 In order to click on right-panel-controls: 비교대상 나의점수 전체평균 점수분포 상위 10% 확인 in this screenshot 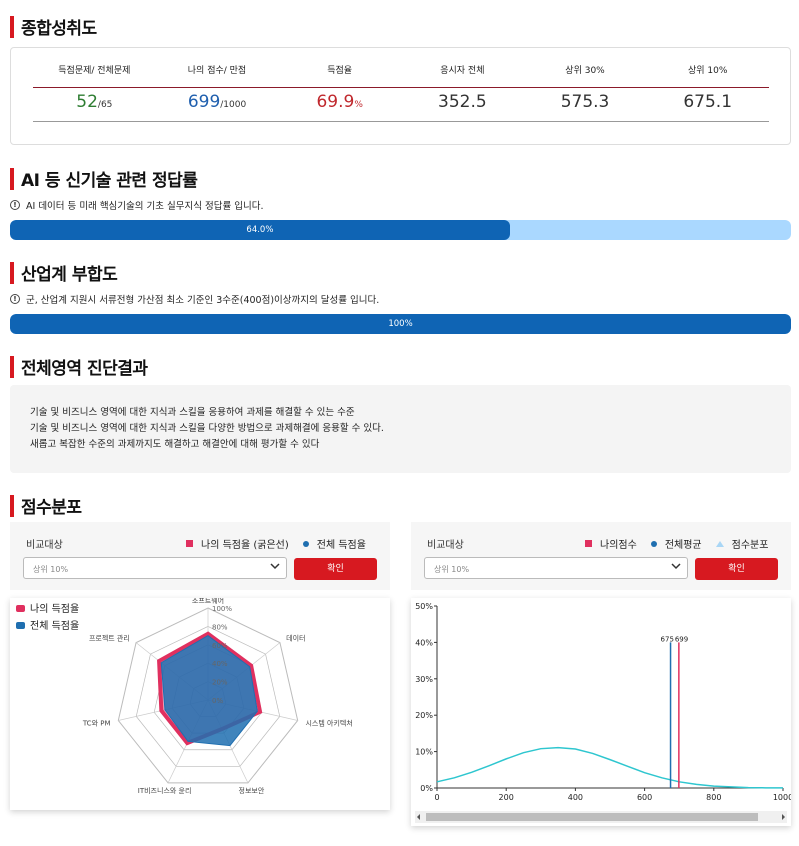, I will do `click(601, 556)`.